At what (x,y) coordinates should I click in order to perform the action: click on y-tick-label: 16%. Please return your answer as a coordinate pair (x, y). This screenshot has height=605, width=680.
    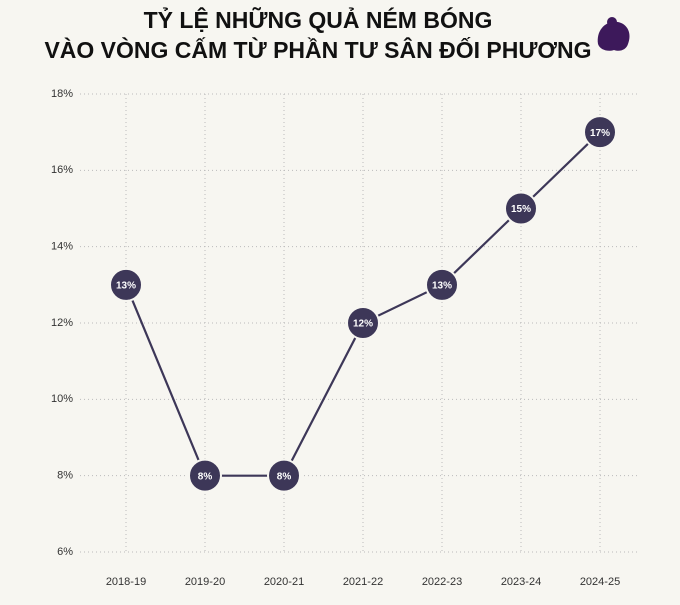
    Looking at the image, I should click on (62, 170).